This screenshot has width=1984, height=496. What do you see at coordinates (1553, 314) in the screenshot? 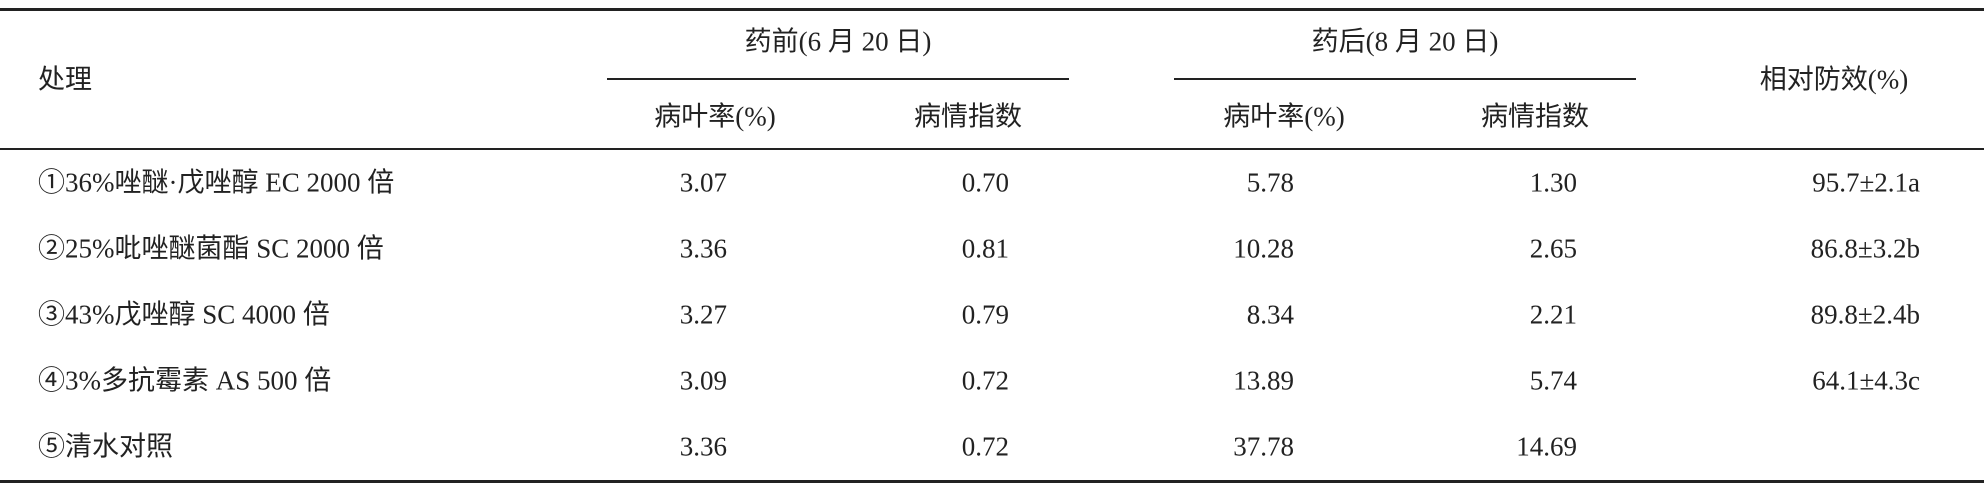
I see `value-cell: 2.21` at bounding box center [1553, 314].